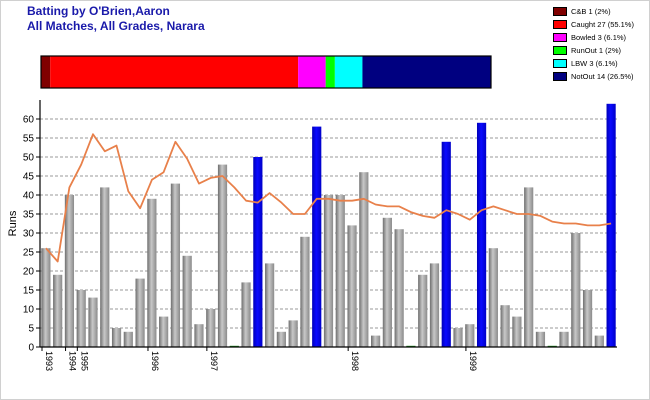 The image size is (650, 400). I want to click on legend-item-cb: C&B 1 (2%), so click(601, 11).